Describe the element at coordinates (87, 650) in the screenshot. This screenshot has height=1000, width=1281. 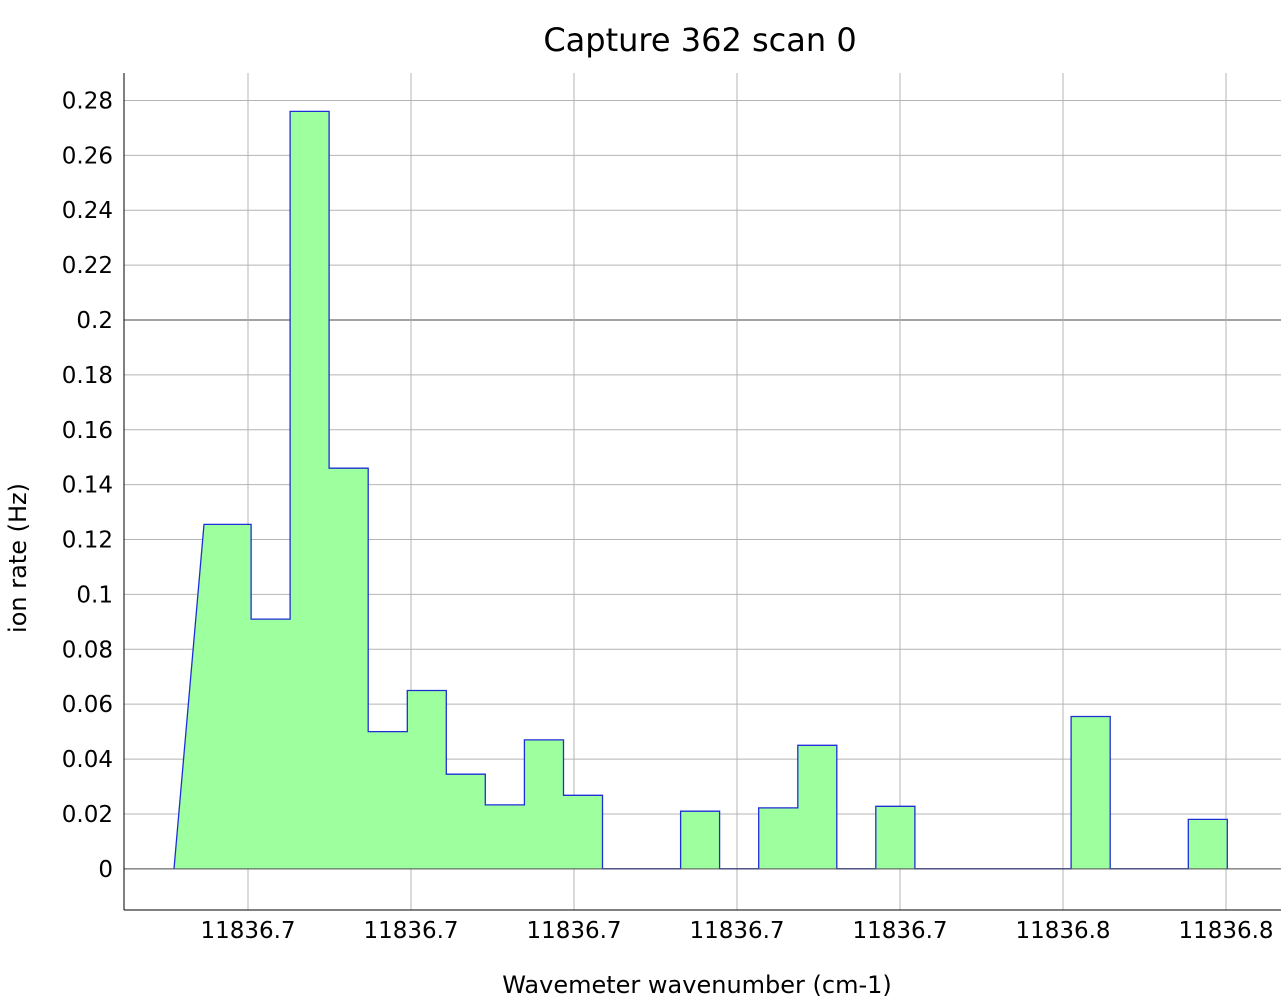
I see `y-tick-label: 0.08` at that location.